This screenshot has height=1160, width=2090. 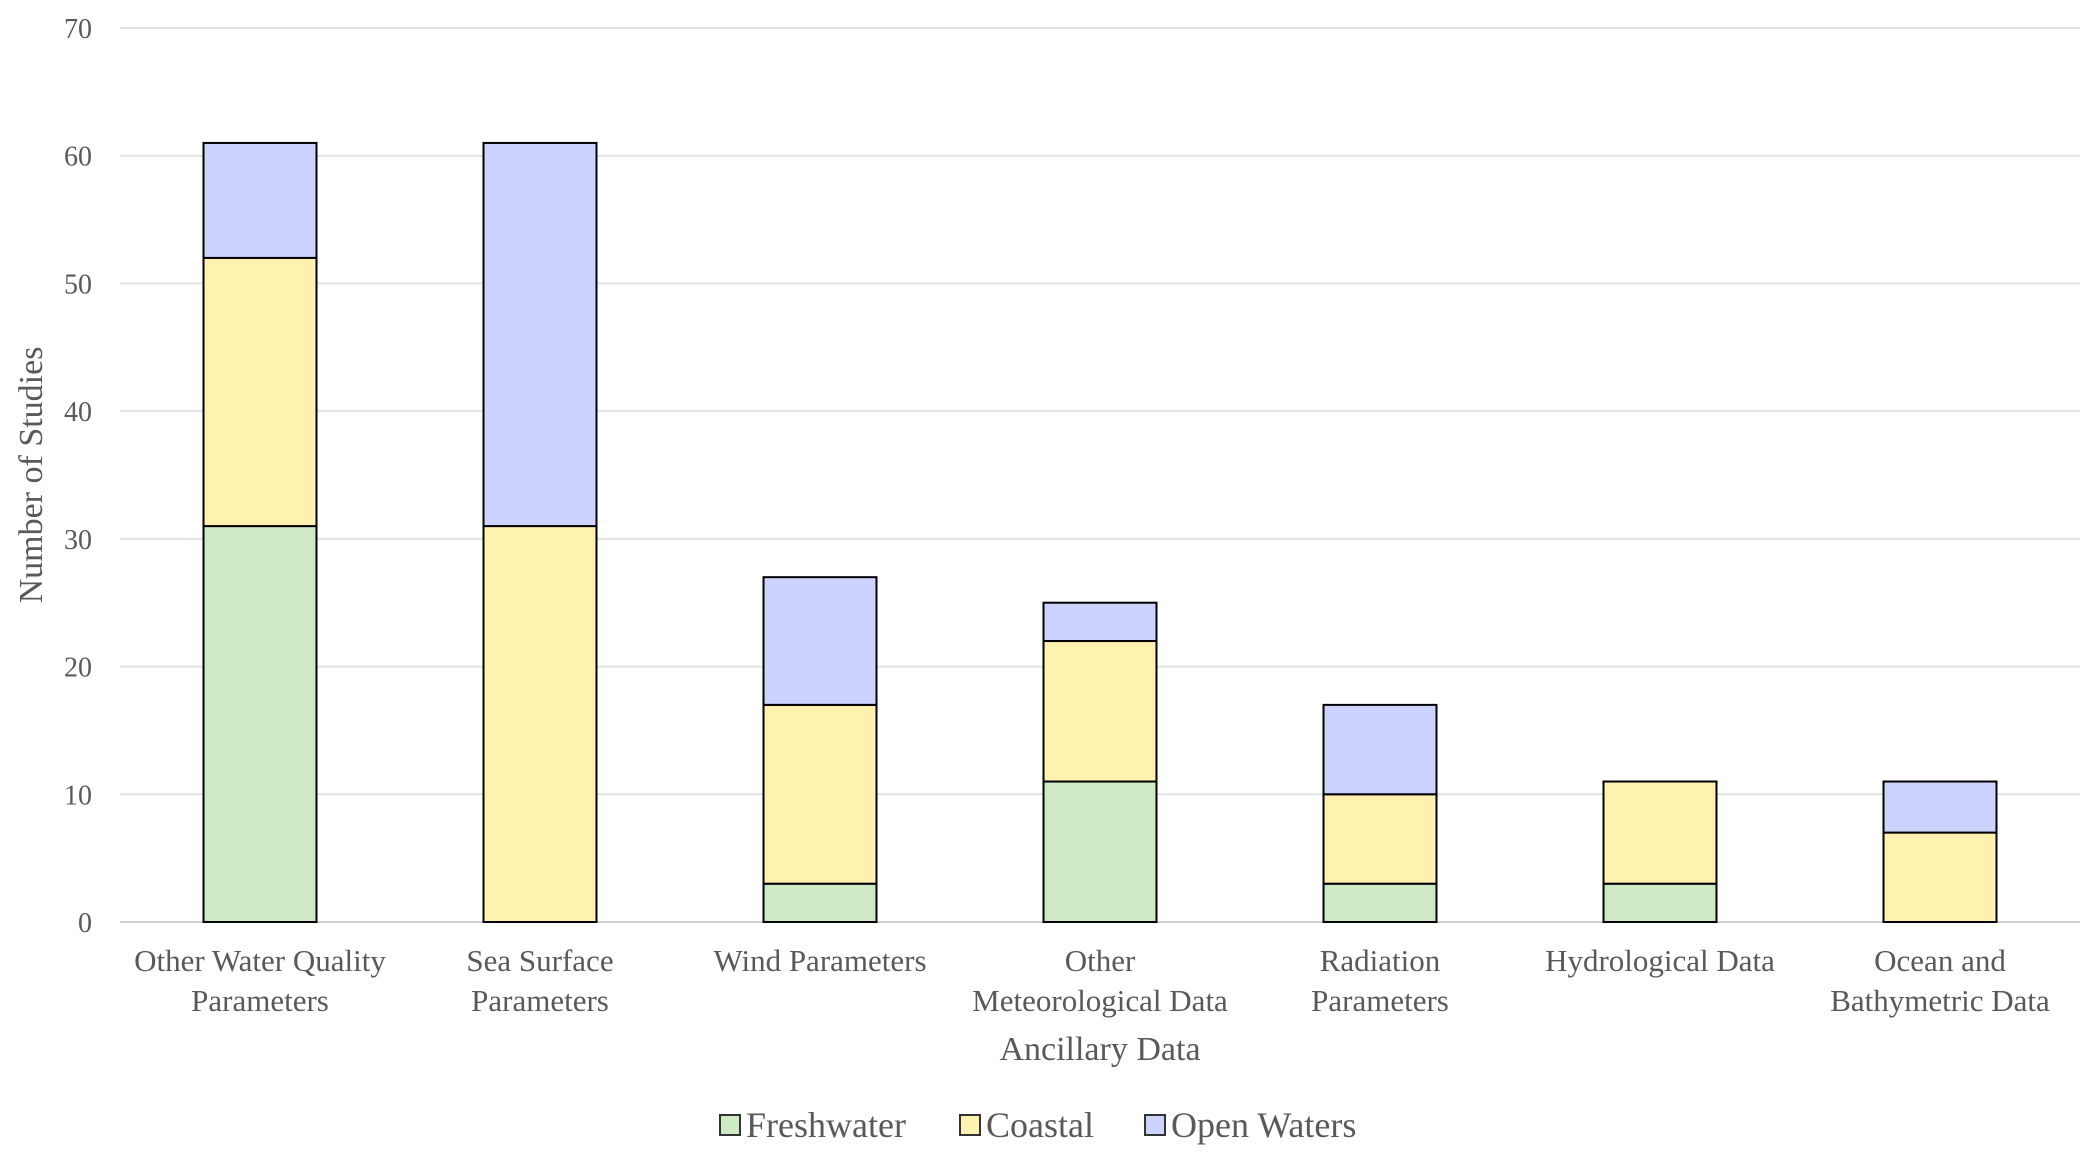 What do you see at coordinates (78, 476) in the screenshot?
I see `y-axis-ticks: 0 10 20 30 40 50 60 70` at bounding box center [78, 476].